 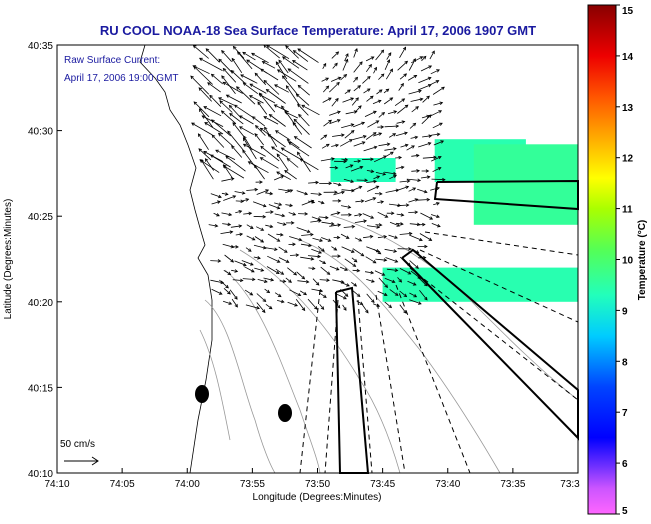 What do you see at coordinates (252, 484) in the screenshot?
I see `x-tick-label: 73:55` at bounding box center [252, 484].